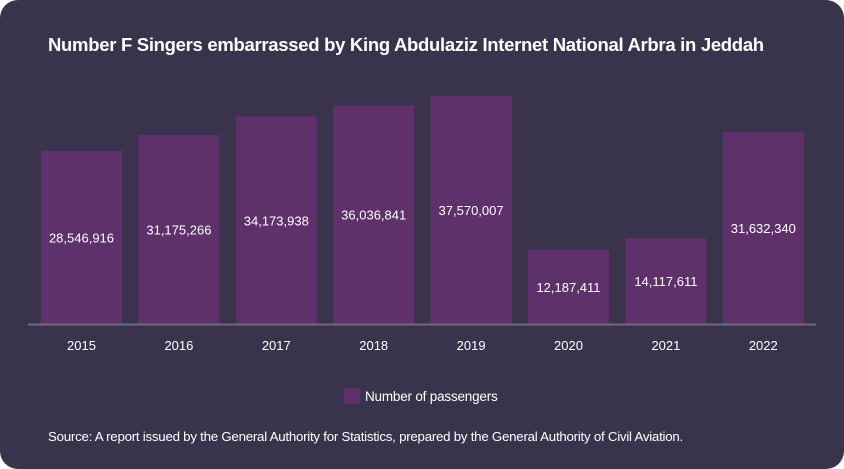  Describe the element at coordinates (178, 345) in the screenshot. I see `x-tick-label-2016: 2016` at that location.